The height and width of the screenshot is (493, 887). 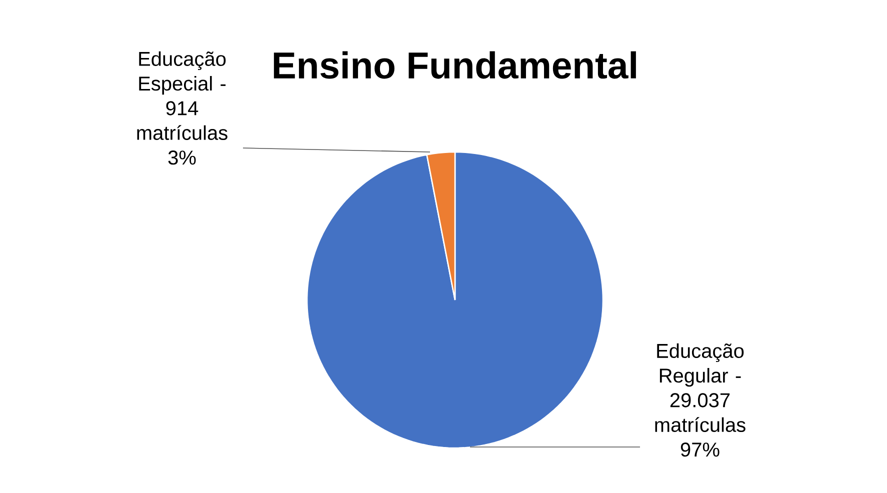 I want to click on data-label: 29.037 matrículas 97%, so click(x=700, y=425).